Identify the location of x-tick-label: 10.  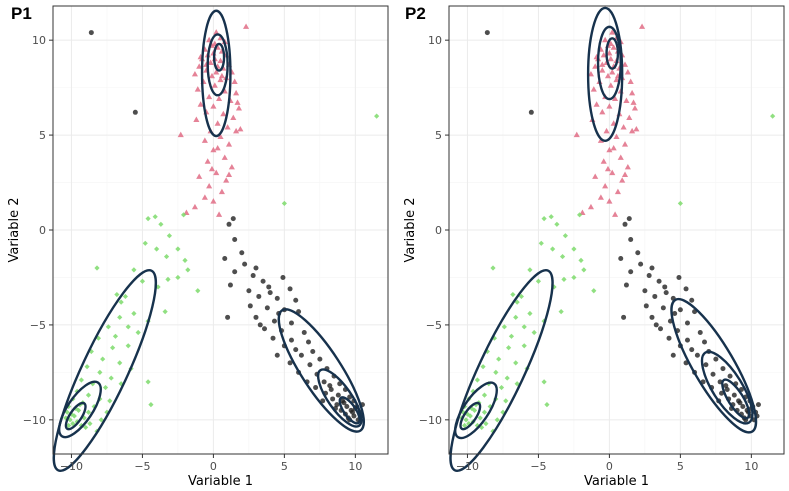
(355, 466).